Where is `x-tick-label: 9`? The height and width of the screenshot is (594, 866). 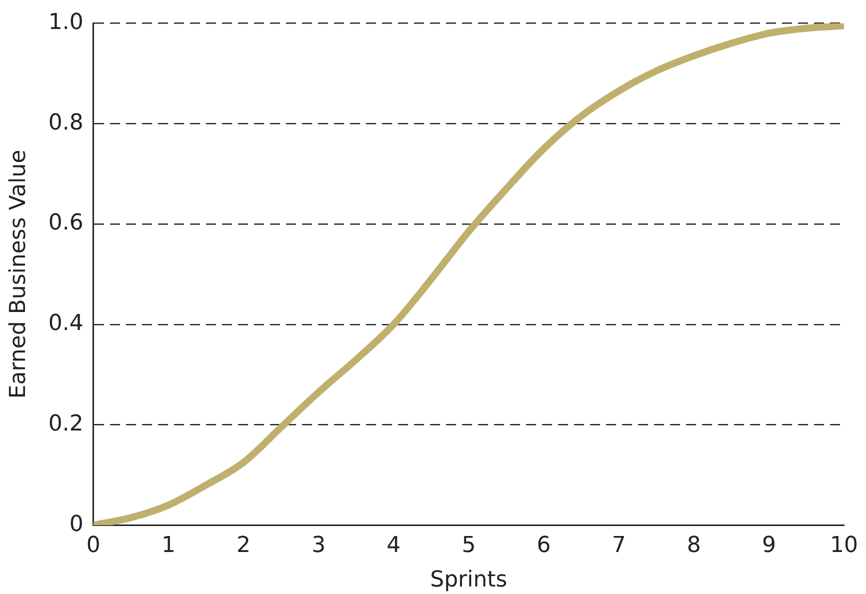 x-tick-label: 9 is located at coordinates (769, 545).